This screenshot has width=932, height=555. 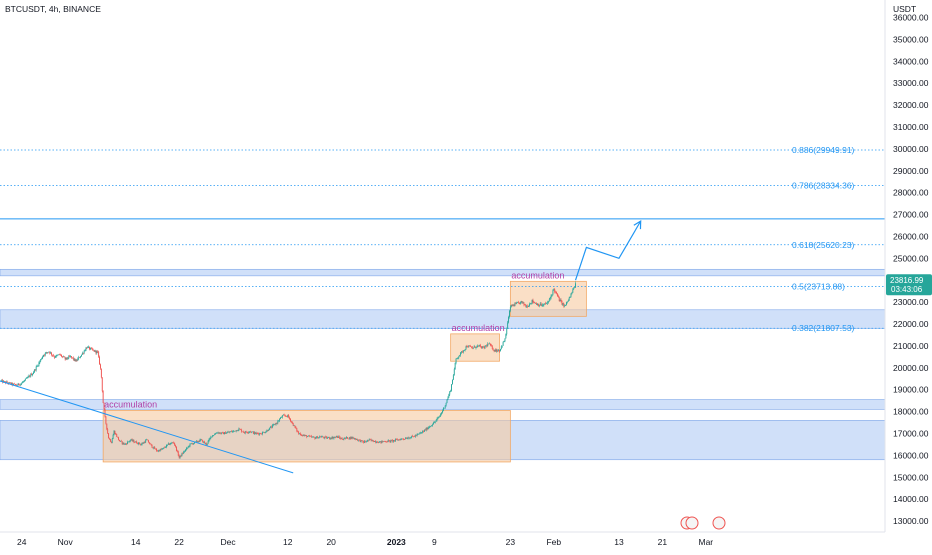 What do you see at coordinates (66, 542) in the screenshot?
I see `time-tick-label: Nov` at bounding box center [66, 542].